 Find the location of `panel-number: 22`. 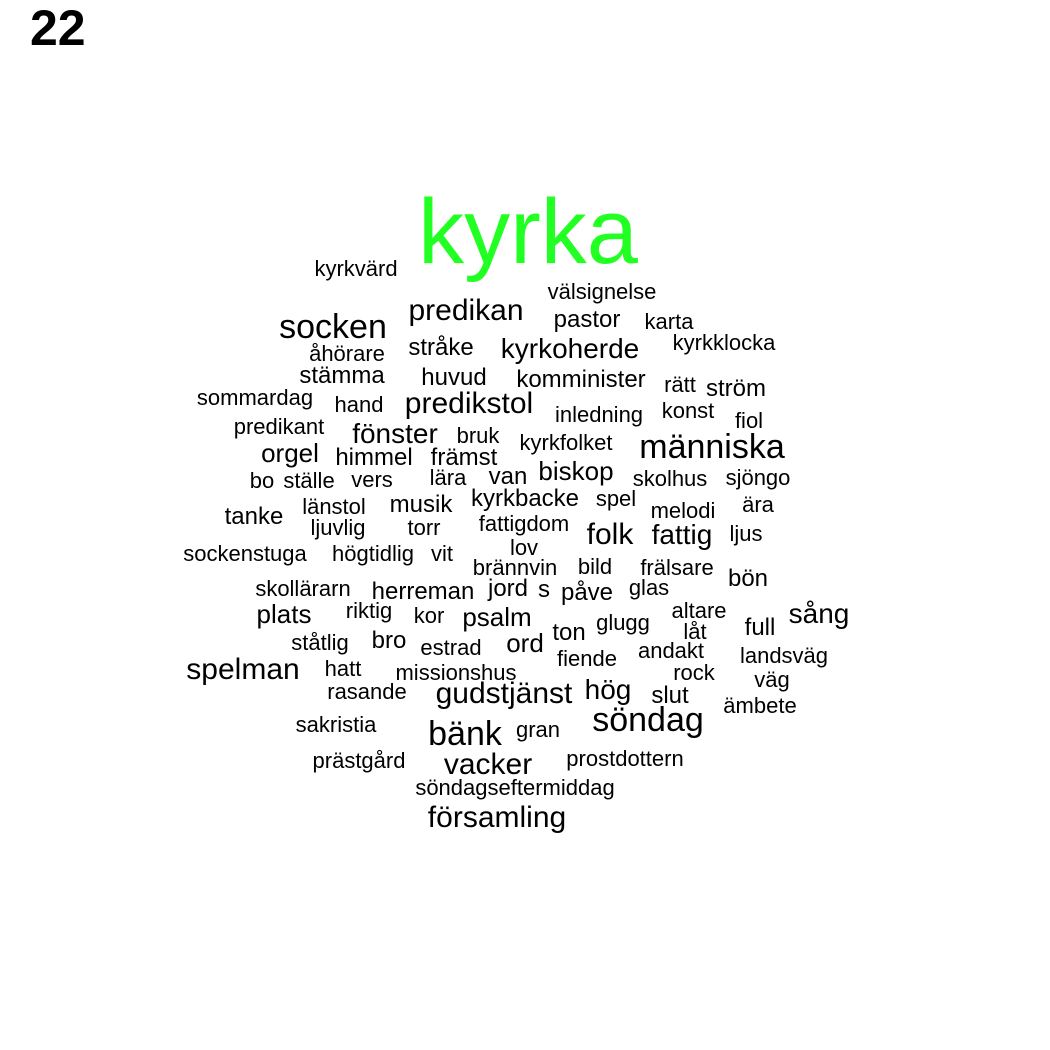

panel-number: 22 is located at coordinates (58, 28).